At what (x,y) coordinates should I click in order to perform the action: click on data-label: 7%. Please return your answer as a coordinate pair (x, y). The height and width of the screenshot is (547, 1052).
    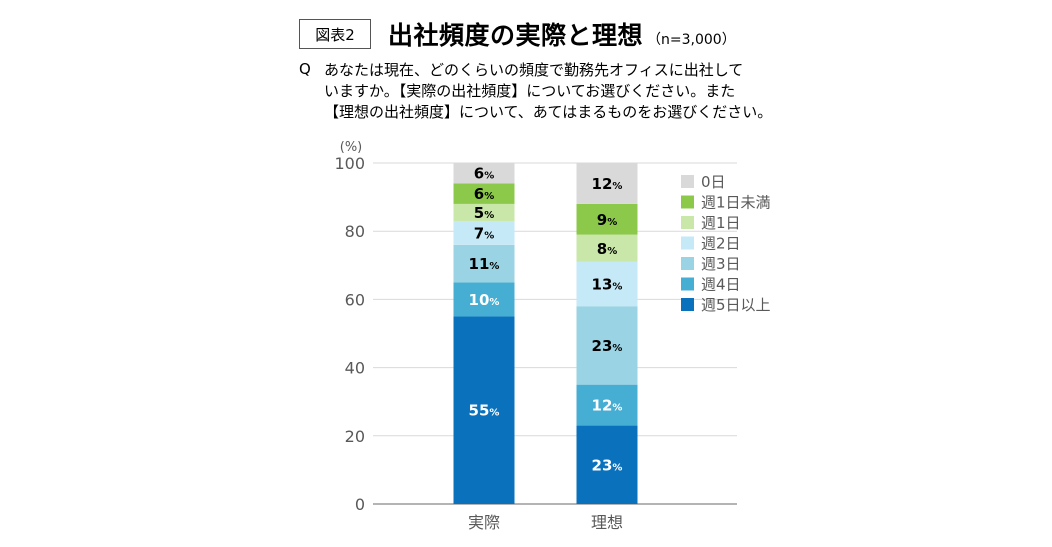
    Looking at the image, I should click on (484, 233).